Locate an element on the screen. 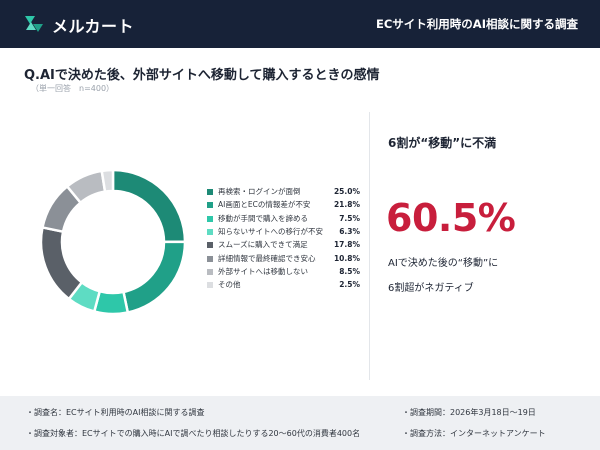 The image size is (600, 450). legend-label: 再検索・ログインが面倒 is located at coordinates (259, 191).